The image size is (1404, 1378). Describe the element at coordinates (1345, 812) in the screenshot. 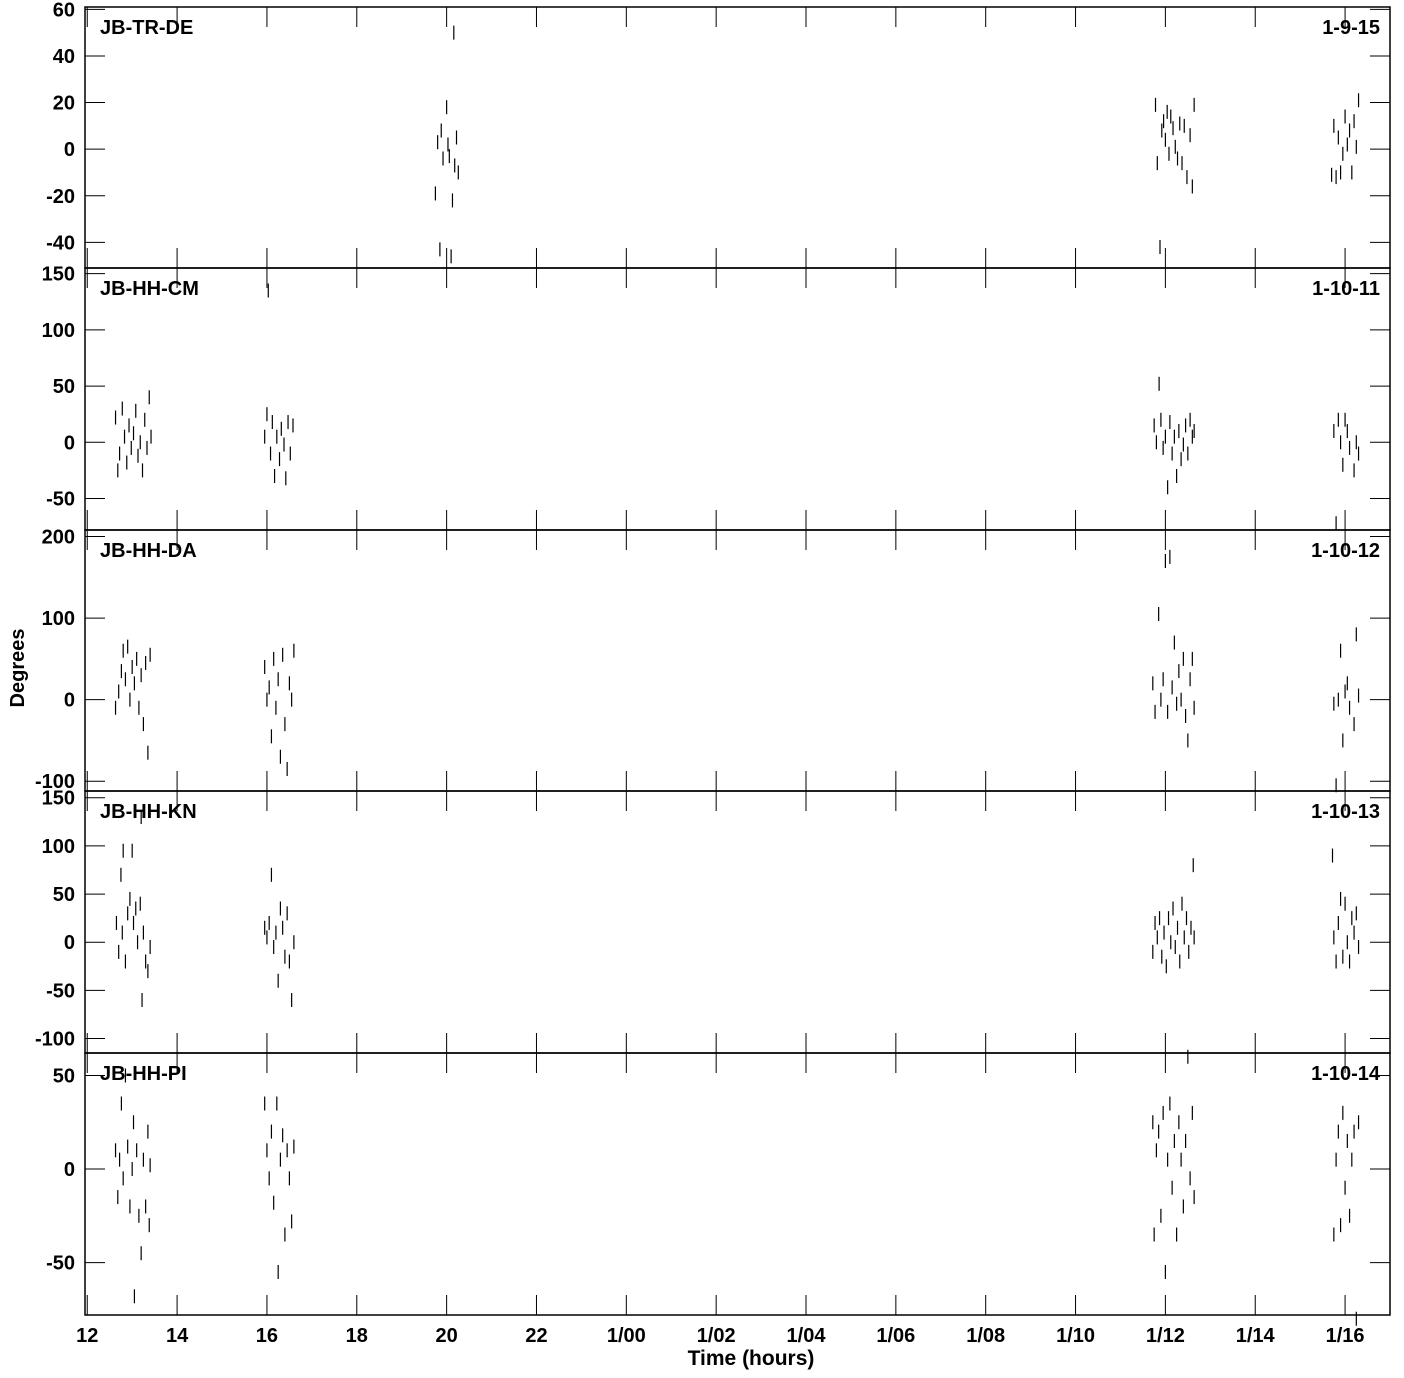

I see `baseline-code: 1-10-13` at that location.